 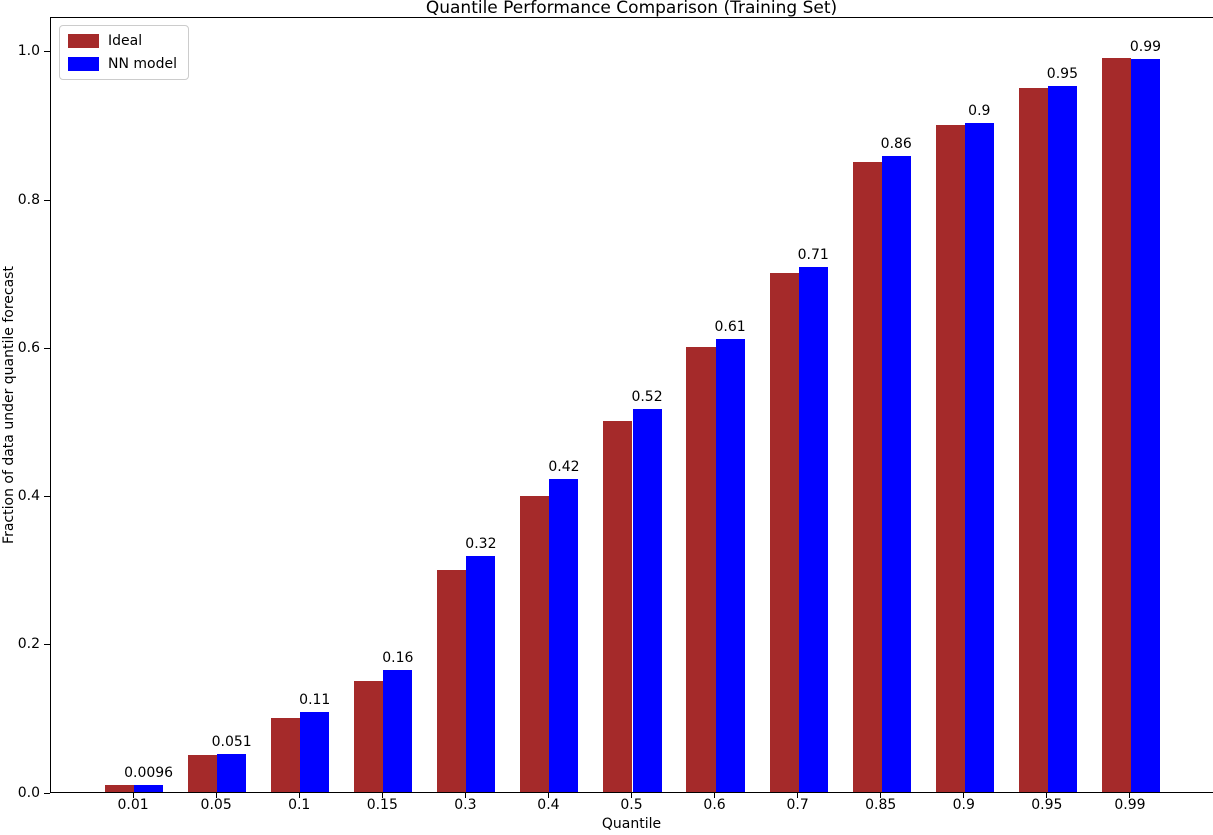 I want to click on legend-swatch-nn-model-icon, so click(x=83, y=64).